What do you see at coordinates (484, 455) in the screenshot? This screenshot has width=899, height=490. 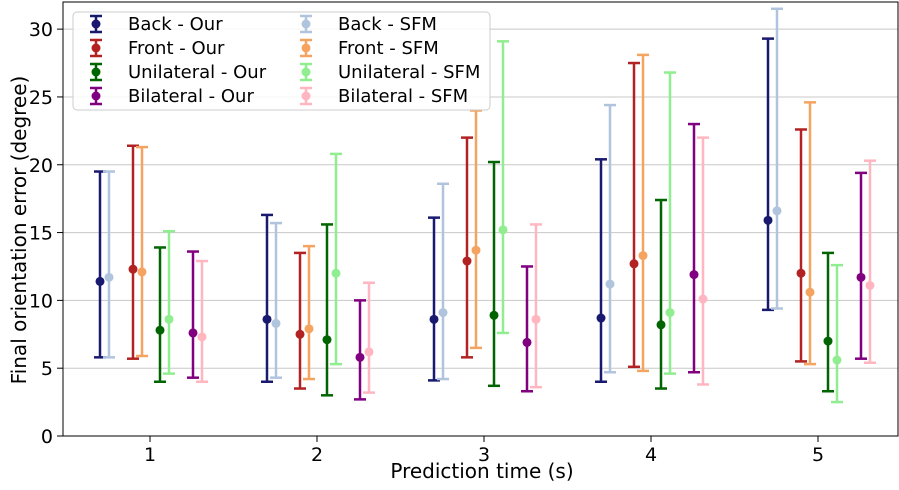 I see `x-tick-label: 3` at bounding box center [484, 455].